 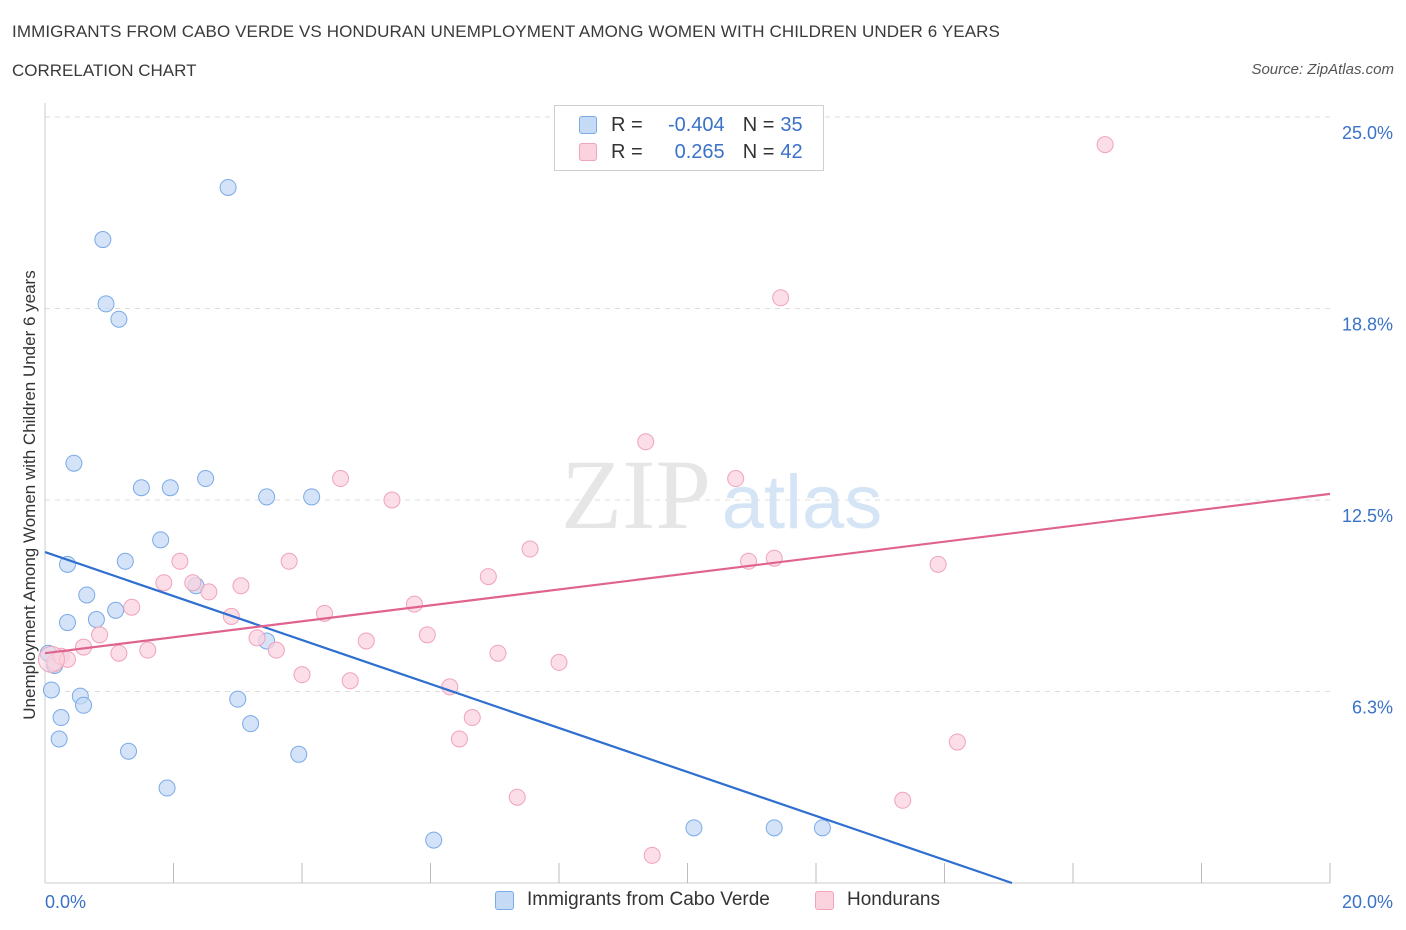 I want to click on bottom-legend-label: Immigrants from Cabo Verde, so click(x=648, y=899).